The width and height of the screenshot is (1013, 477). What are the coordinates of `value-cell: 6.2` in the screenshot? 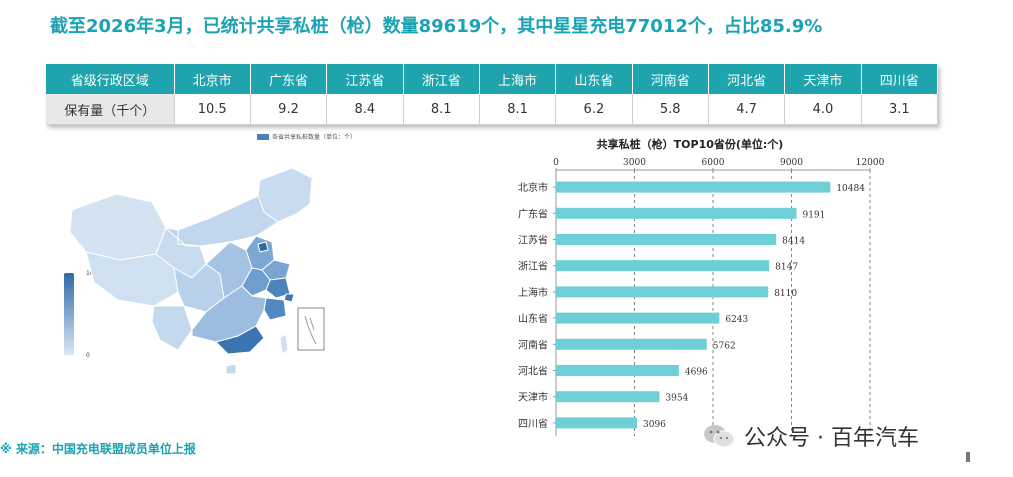 It's located at (594, 109).